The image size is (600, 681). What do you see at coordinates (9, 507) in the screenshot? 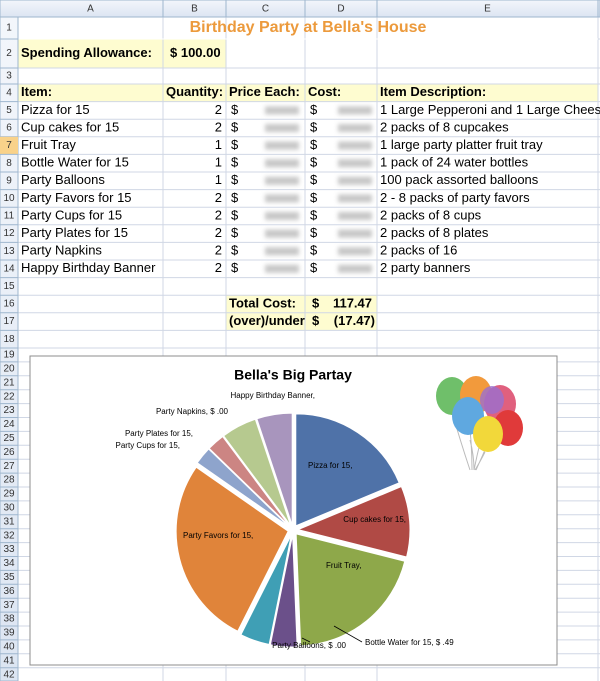
I see `row-header: 30` at bounding box center [9, 507].